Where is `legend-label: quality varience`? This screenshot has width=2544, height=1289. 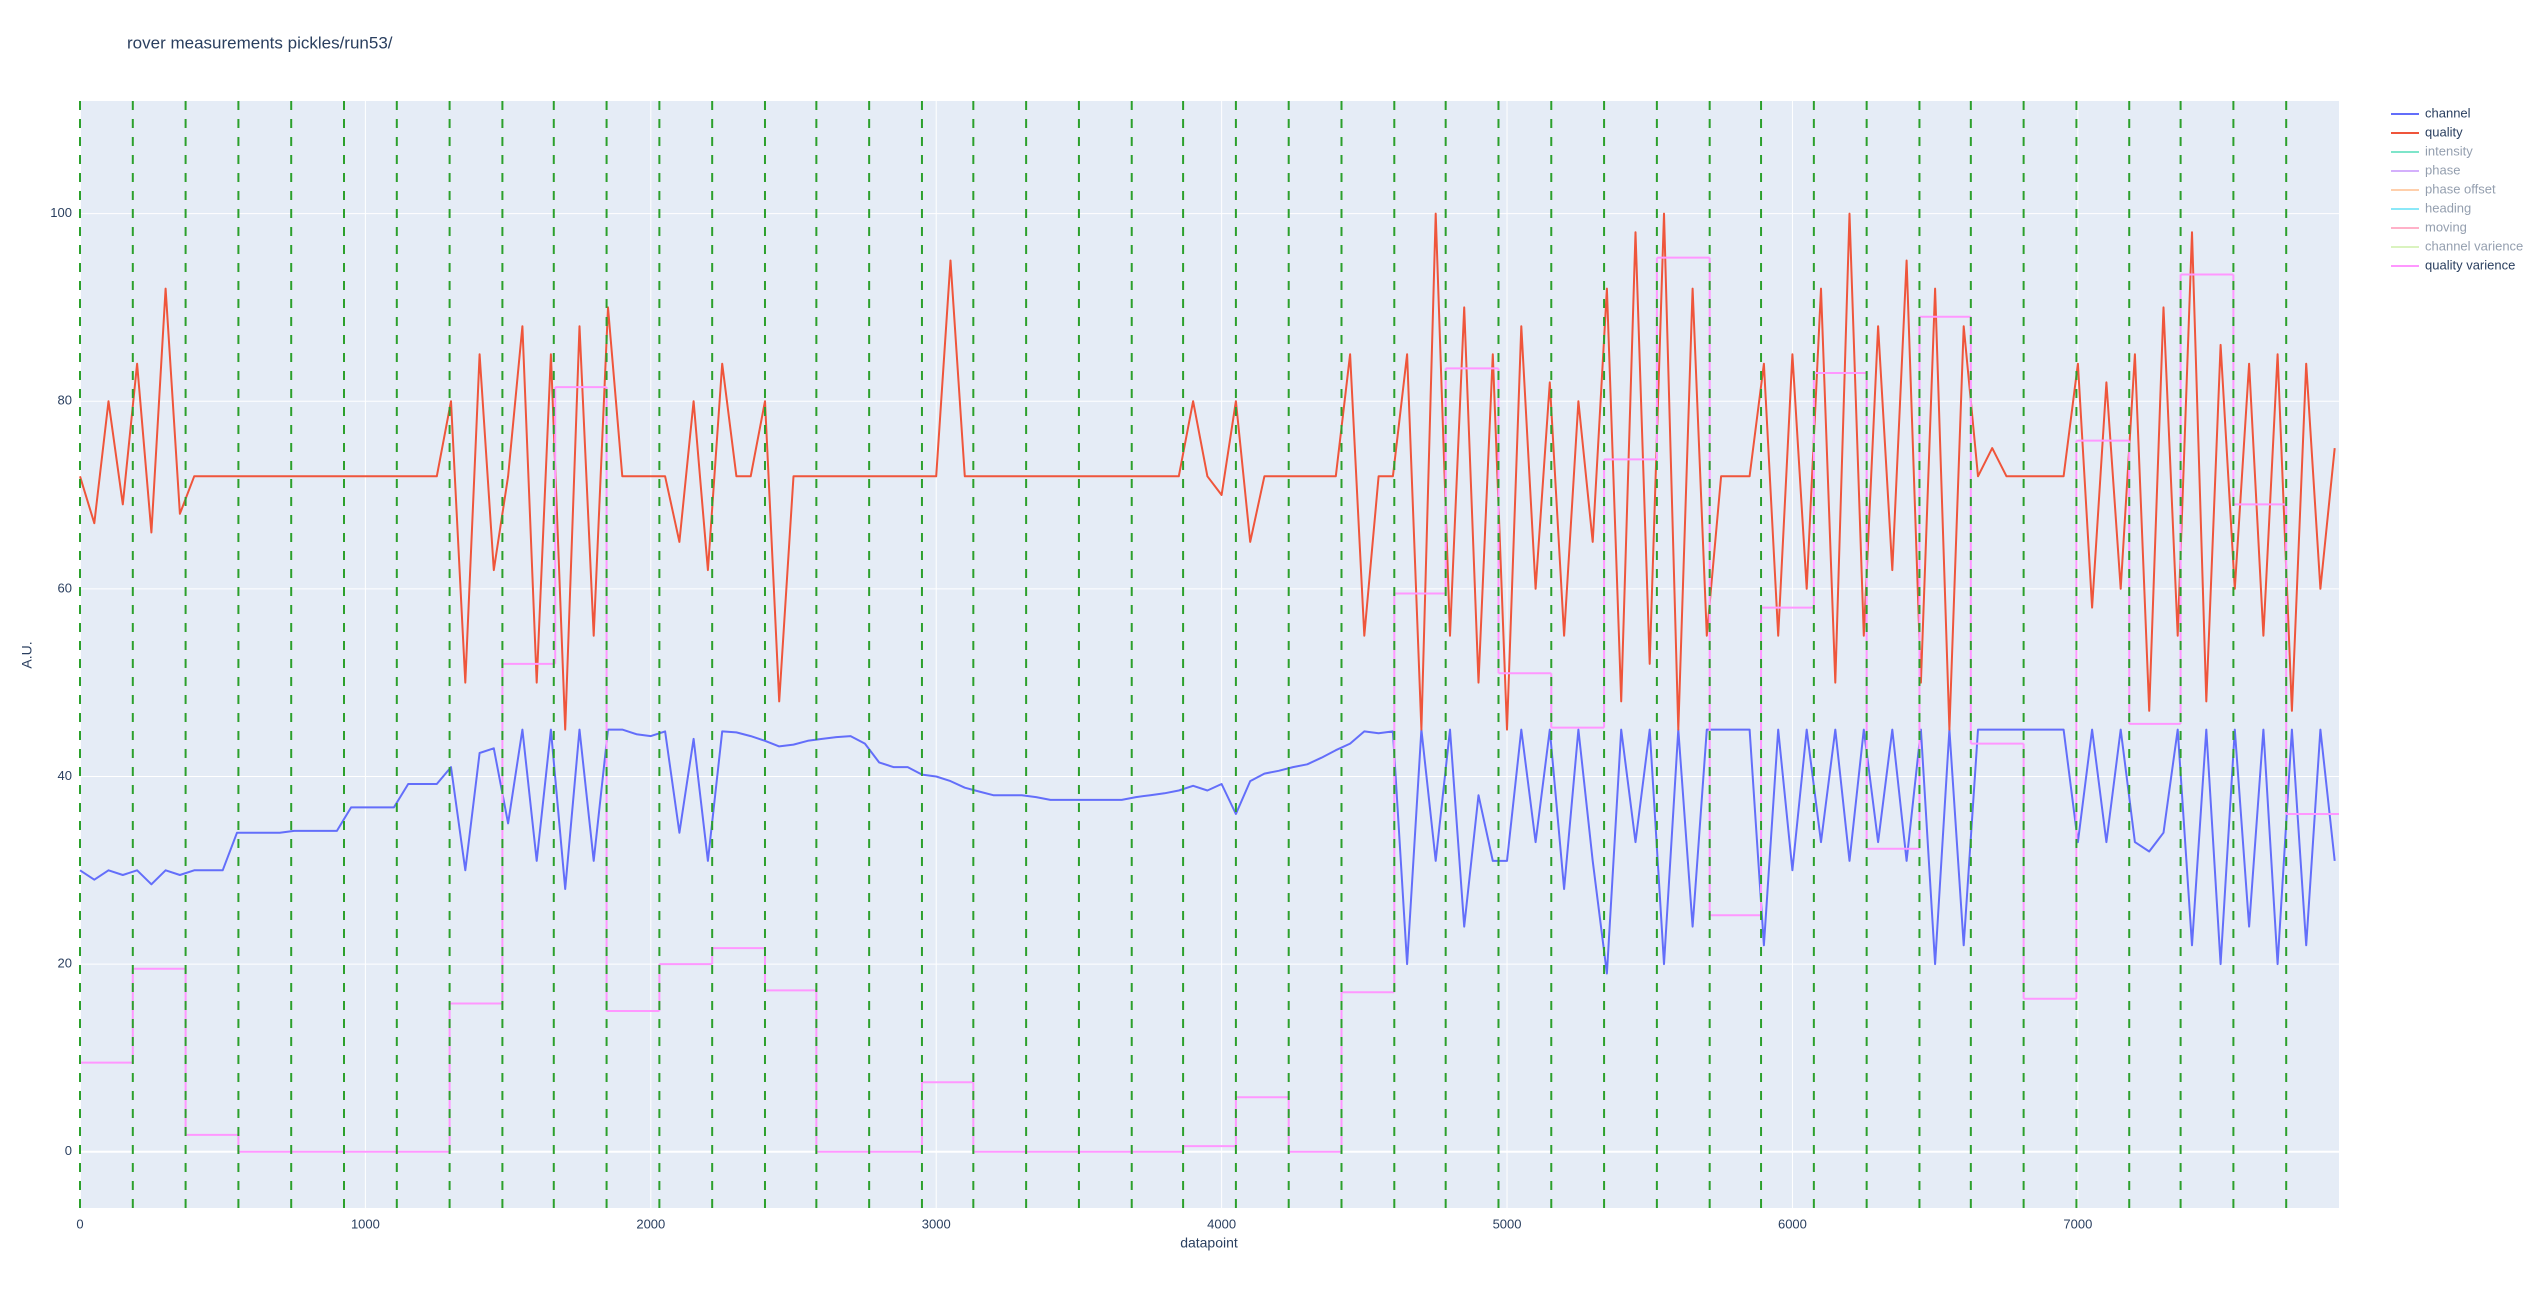
legend-label: quality varience is located at coordinates (2470, 264).